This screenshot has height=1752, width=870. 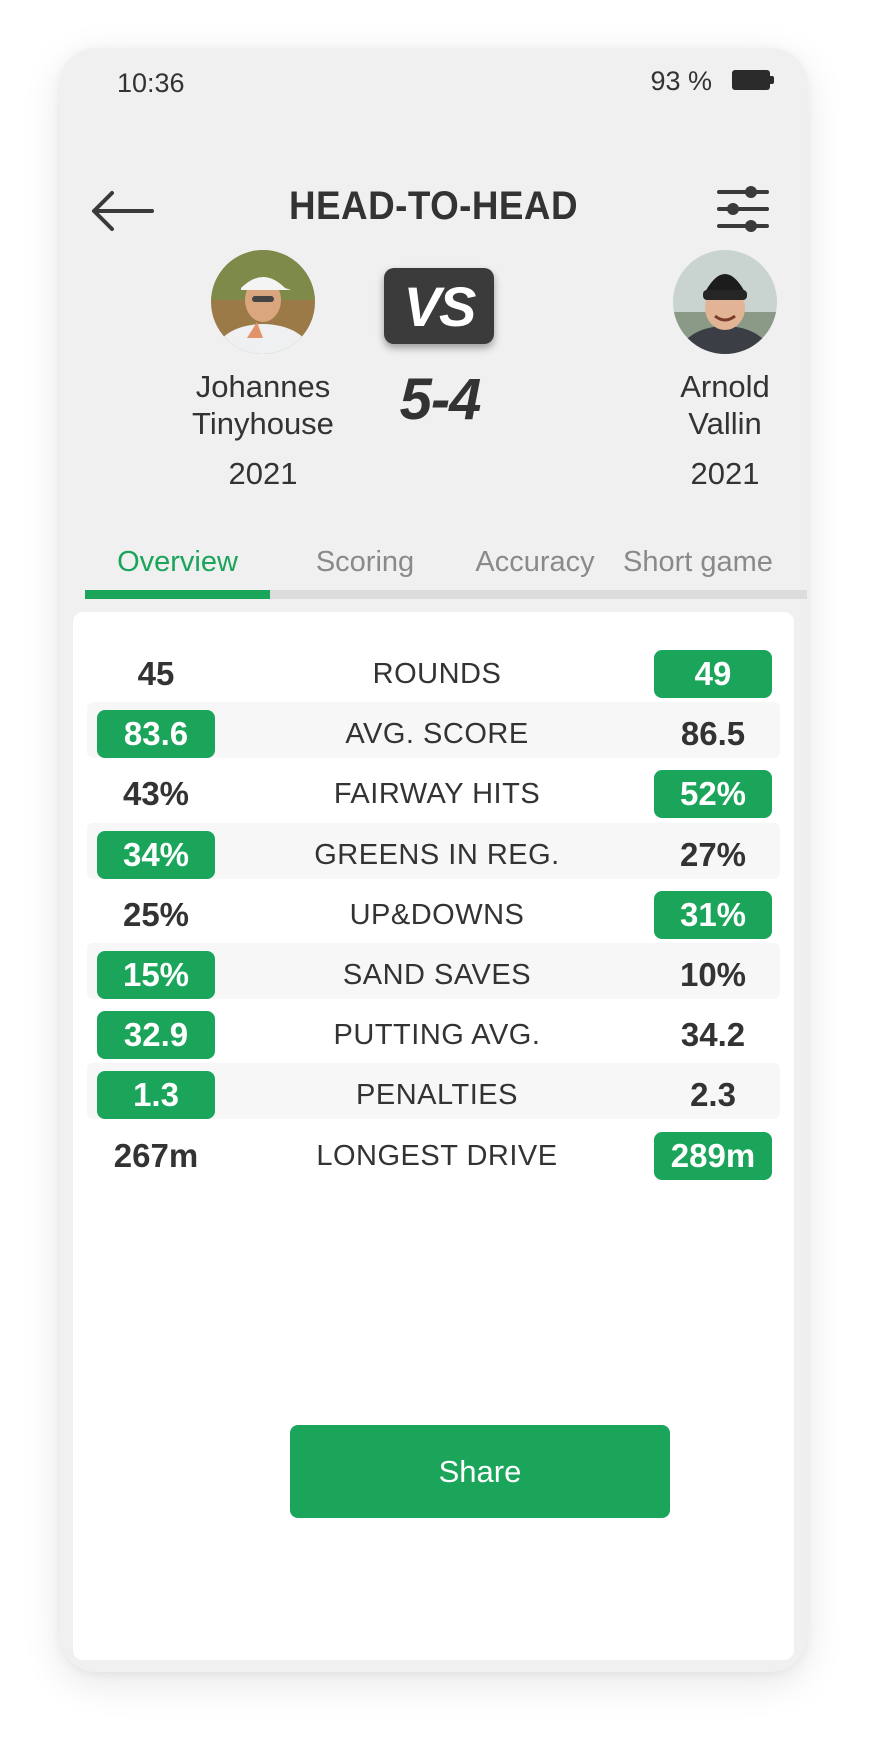 What do you see at coordinates (263, 302) in the screenshot?
I see `avatar-left` at bounding box center [263, 302].